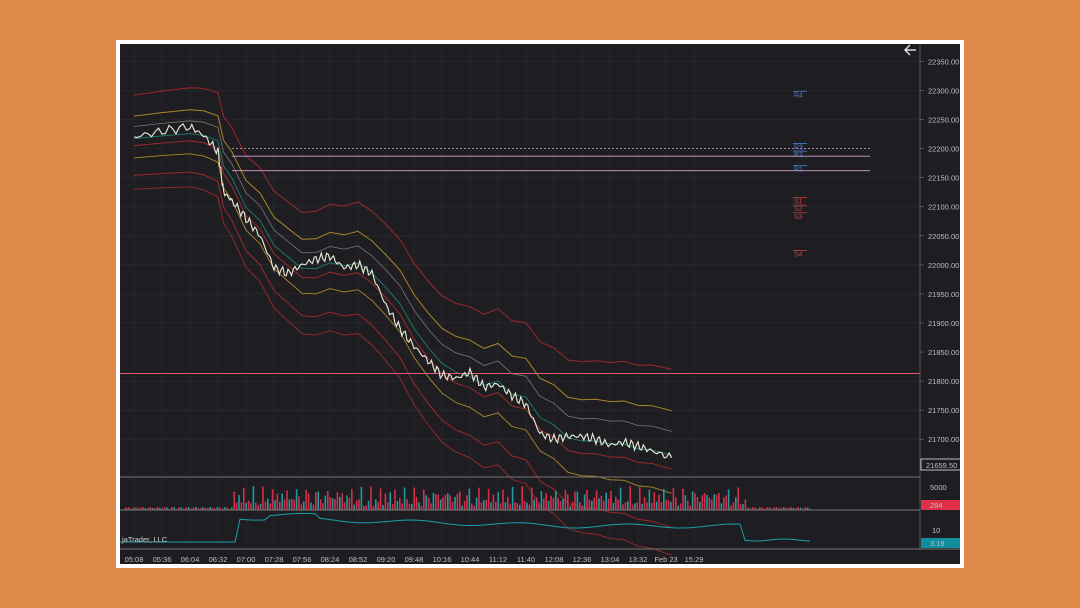  What do you see at coordinates (943, 120) in the screenshot?
I see `price-tick-label: 22250.00` at bounding box center [943, 120].